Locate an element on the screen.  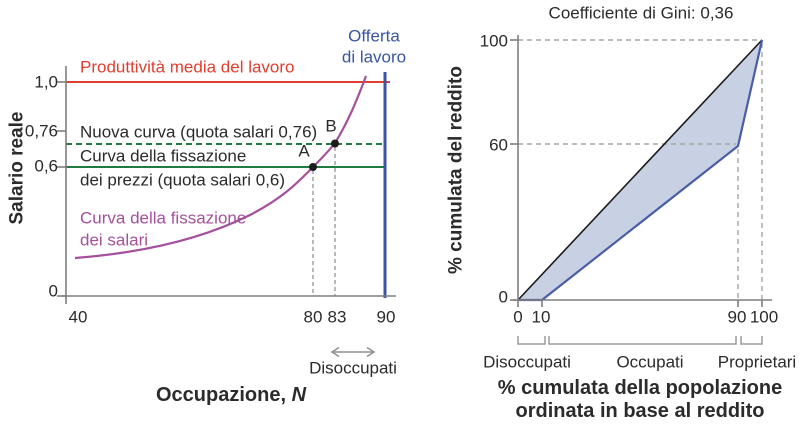
point-b-label: B is located at coordinates (331, 126).